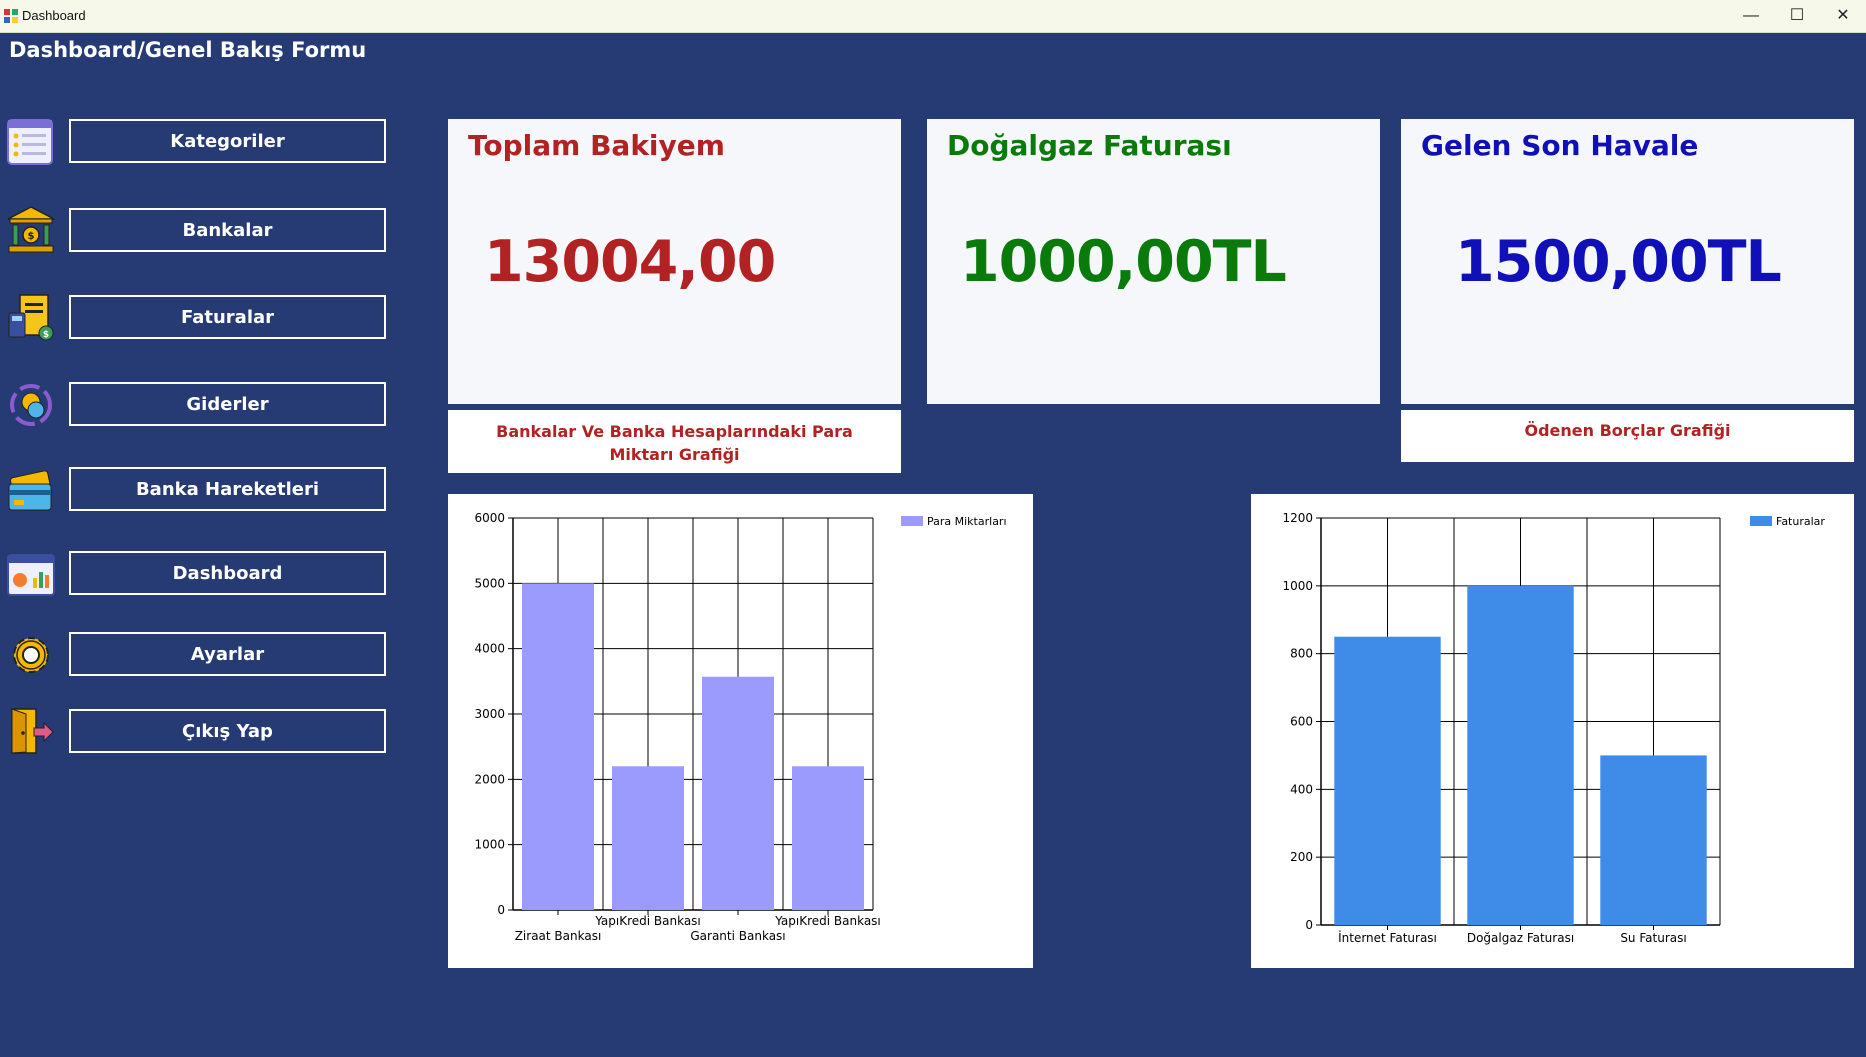  What do you see at coordinates (31, 655) in the screenshot?
I see `settings-gear-icon` at bounding box center [31, 655].